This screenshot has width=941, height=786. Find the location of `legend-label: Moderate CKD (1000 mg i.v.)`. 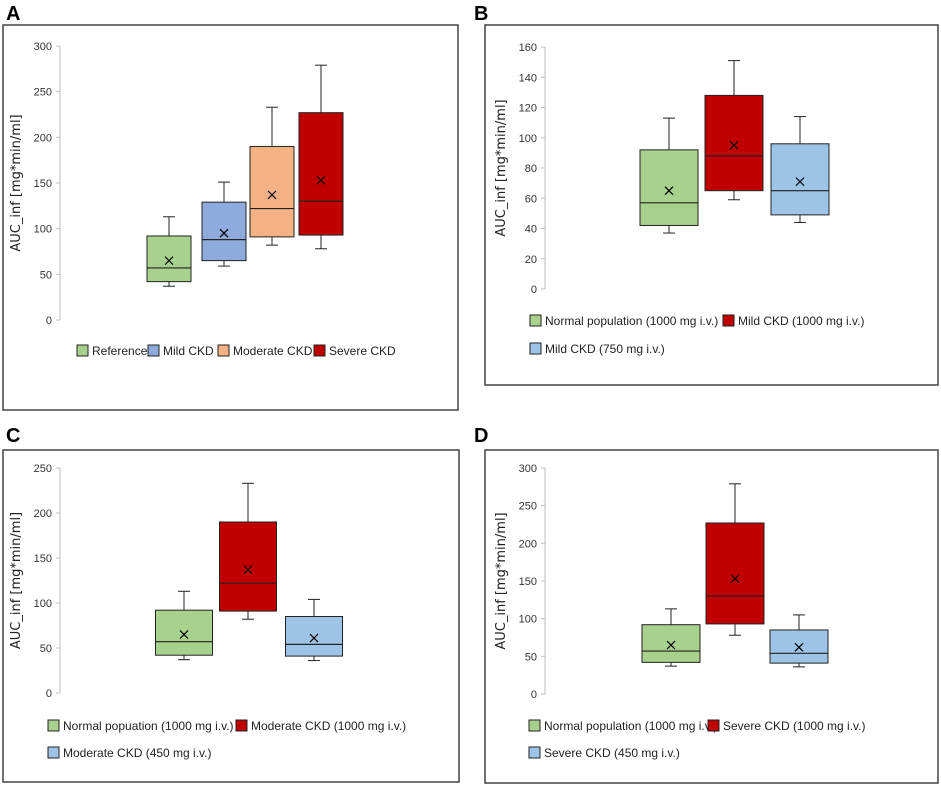

legend-label: Moderate CKD (1000 mg i.v.) is located at coordinates (328, 726).